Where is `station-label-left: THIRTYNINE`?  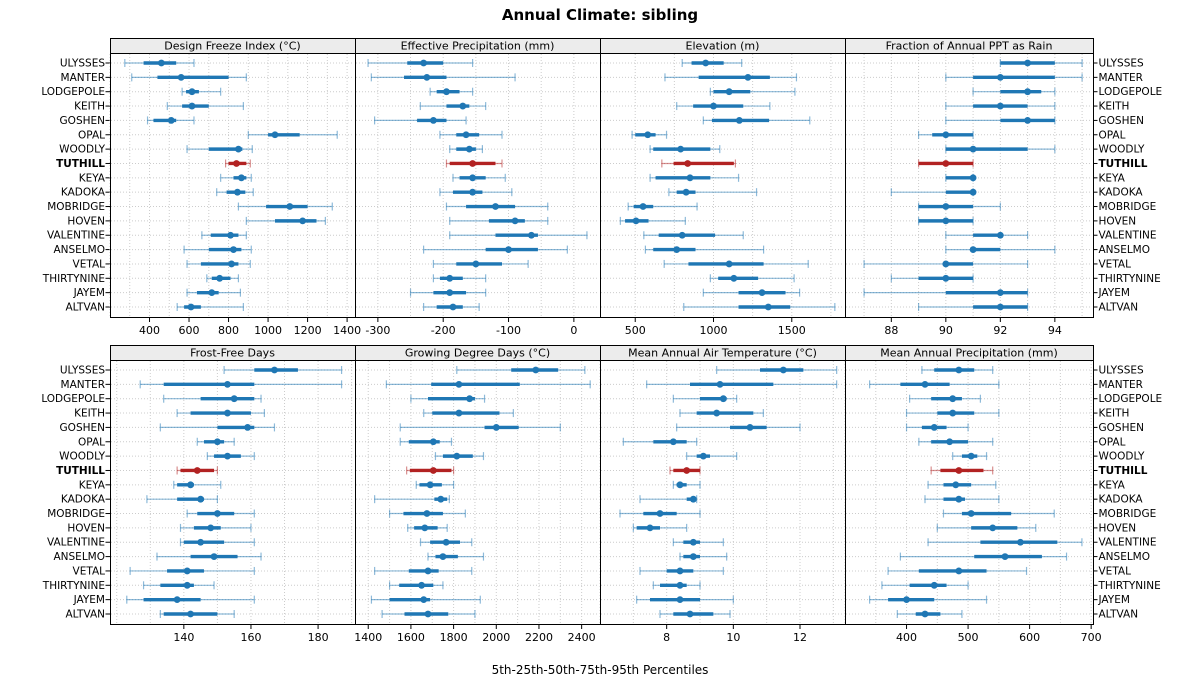
station-label-left: THIRTYNINE is located at coordinates (73, 279).